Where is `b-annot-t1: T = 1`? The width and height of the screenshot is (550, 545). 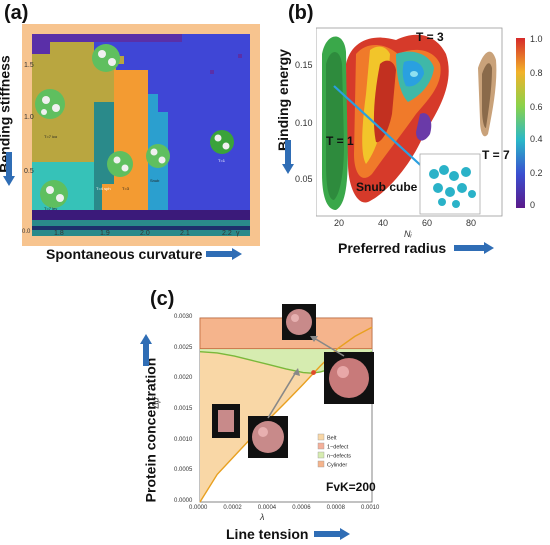
b-annot-t1: T = 1 is located at coordinates (340, 141).